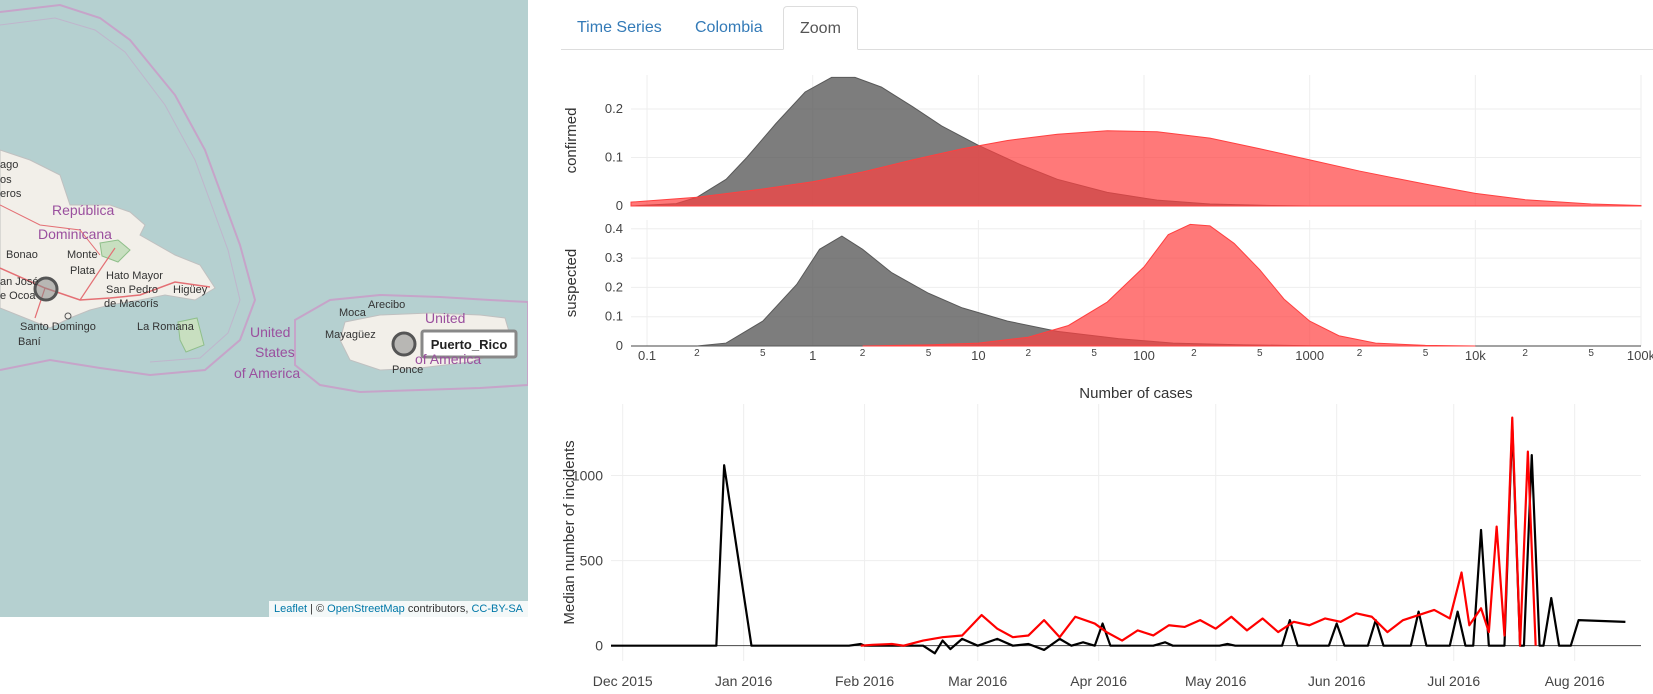 The width and height of the screenshot is (1653, 694). I want to click on map-label: Dominicana, so click(75, 234).